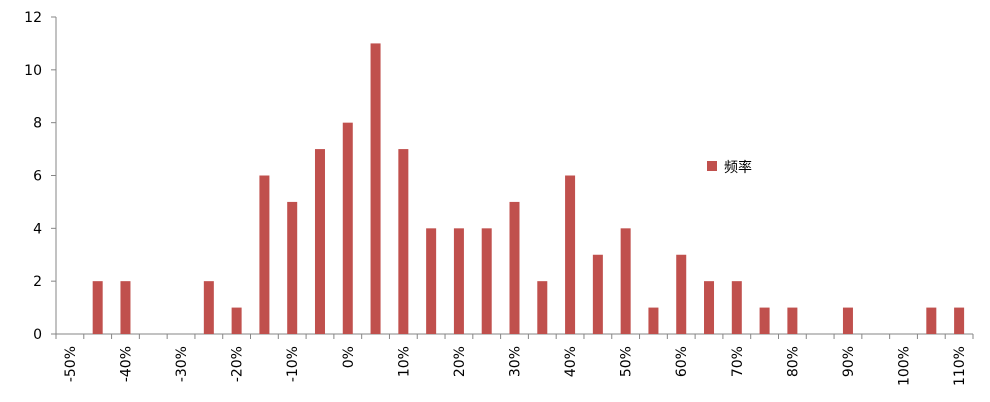  Describe the element at coordinates (960, 366) in the screenshot. I see `x-tick-label: 110%` at that location.